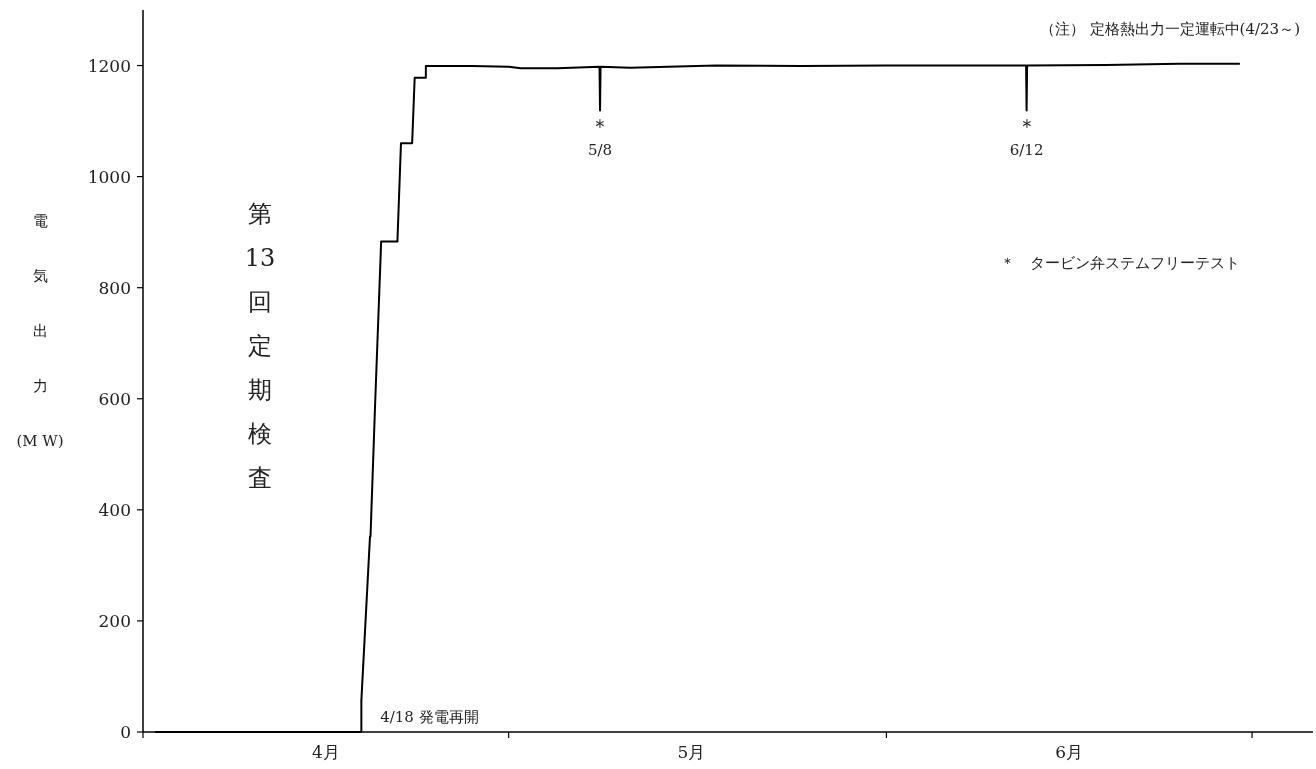 This screenshot has height=769, width=1316. Describe the element at coordinates (1026, 149) in the screenshot. I see `annotation: 6/12` at that location.